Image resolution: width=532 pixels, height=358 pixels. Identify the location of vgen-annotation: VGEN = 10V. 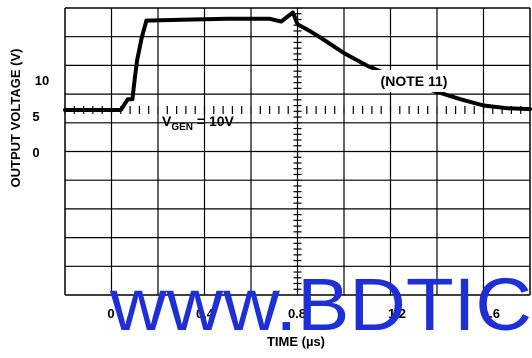
(198, 123).